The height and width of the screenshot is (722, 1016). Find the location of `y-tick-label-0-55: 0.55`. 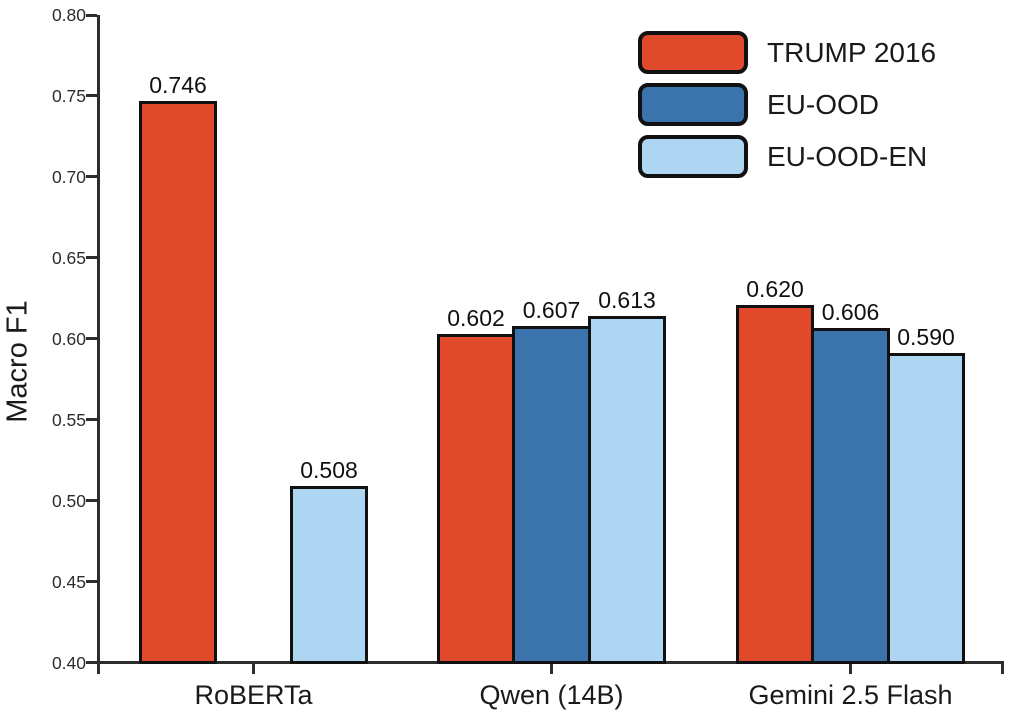

y-tick-label-0-55: 0.55 is located at coordinates (68, 419).